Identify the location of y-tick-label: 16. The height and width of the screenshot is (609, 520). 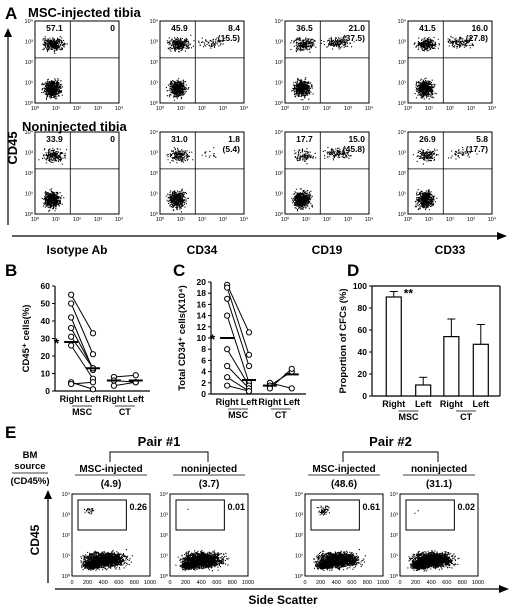
(202, 304).